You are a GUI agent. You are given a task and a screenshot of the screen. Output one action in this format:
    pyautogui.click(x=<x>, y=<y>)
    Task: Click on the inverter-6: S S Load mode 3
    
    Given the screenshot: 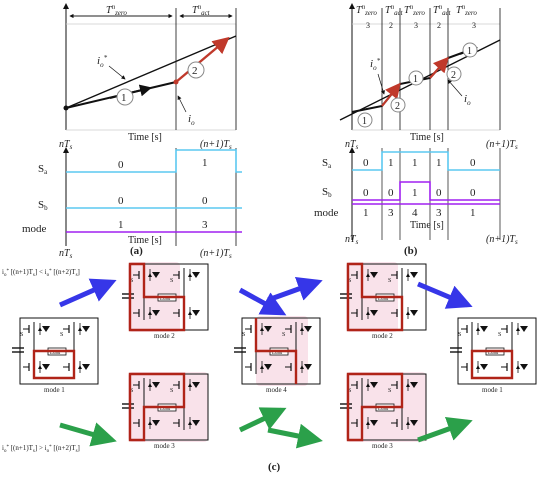 What is the action you would take?
    pyautogui.click(x=383, y=411)
    